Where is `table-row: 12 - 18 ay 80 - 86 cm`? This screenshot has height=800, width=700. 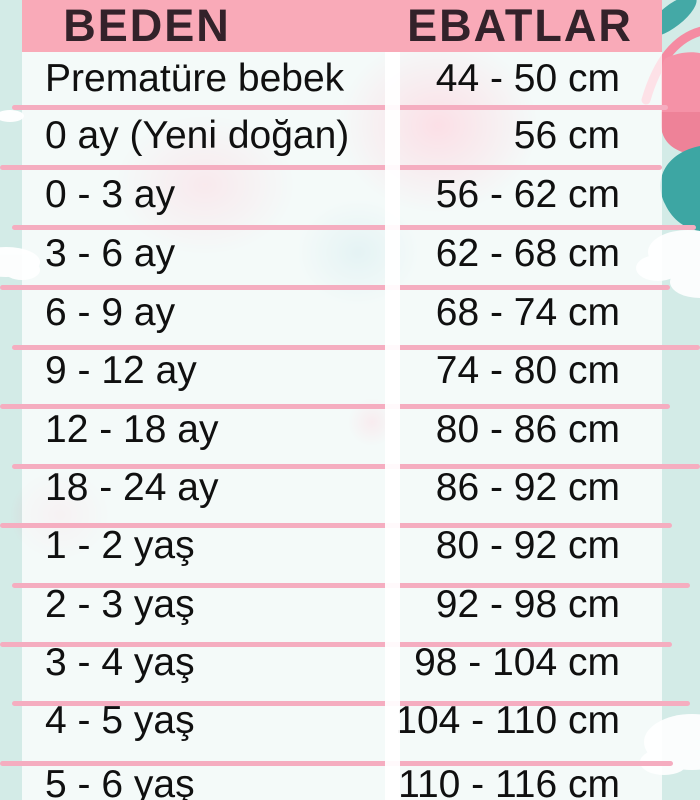
table-row: 12 - 18 ay 80 - 86 cm is located at coordinates (342, 429).